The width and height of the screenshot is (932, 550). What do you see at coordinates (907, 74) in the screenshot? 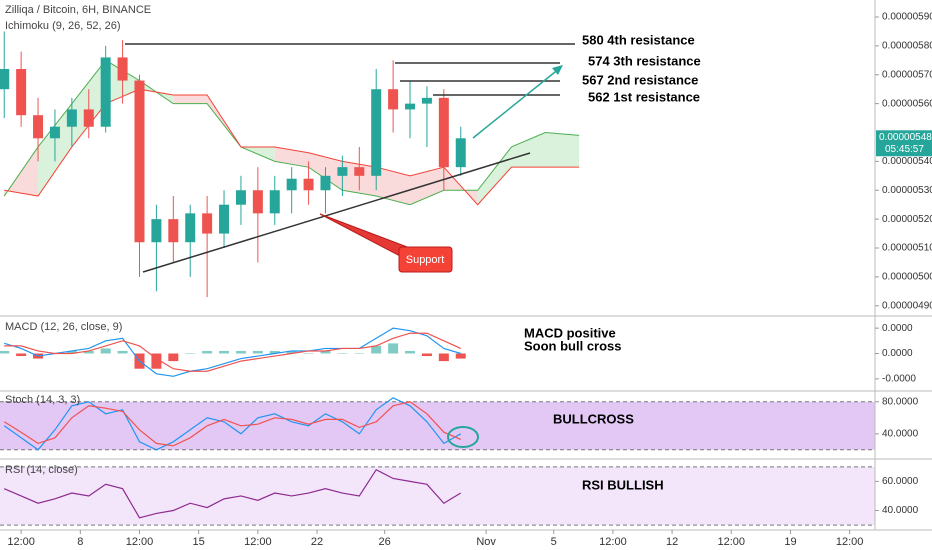
I see `y-tick-label: 0.00000570` at bounding box center [907, 74].